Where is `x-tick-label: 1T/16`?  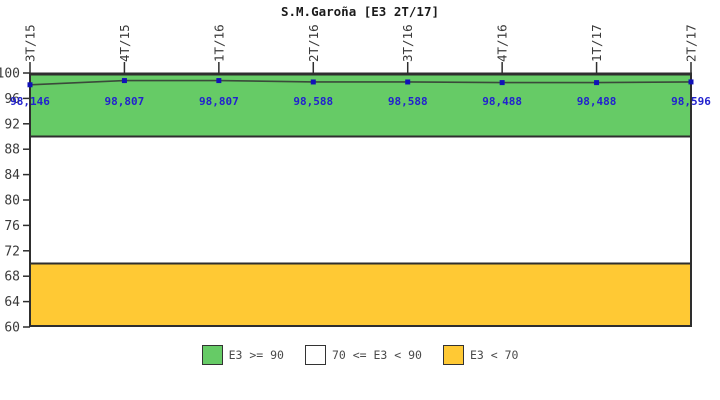 x-tick-label: 1T/16 is located at coordinates (218, 43).